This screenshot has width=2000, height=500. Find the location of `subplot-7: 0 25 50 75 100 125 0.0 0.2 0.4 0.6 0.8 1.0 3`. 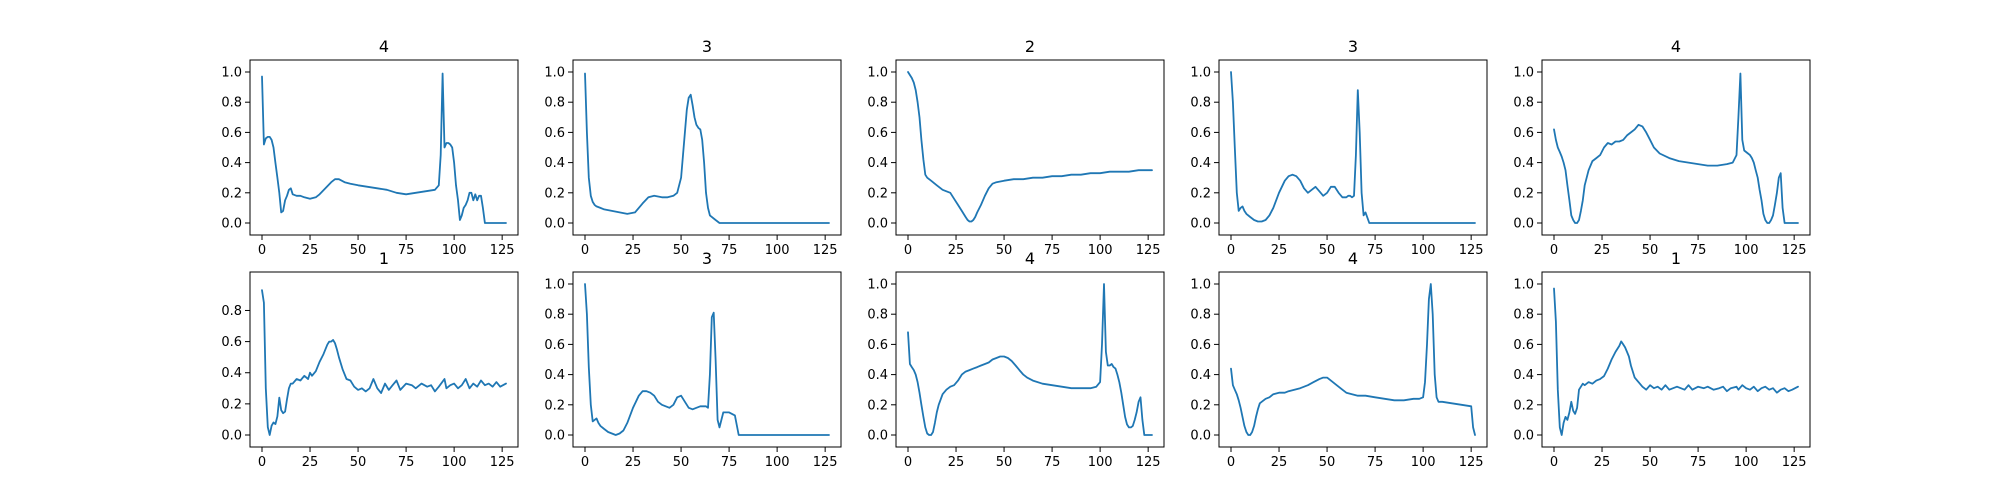

subplot-7: 0 25 50 75 100 125 0.0 0.2 0.4 0.6 0.8 1.0 3 is located at coordinates (693, 359).